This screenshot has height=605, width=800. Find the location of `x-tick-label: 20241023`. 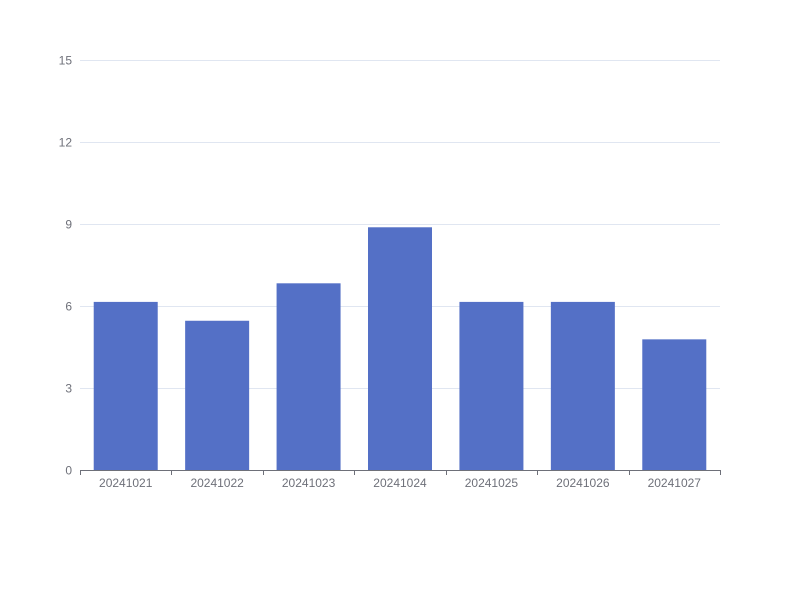

x-tick-label: 20241023 is located at coordinates (309, 483).